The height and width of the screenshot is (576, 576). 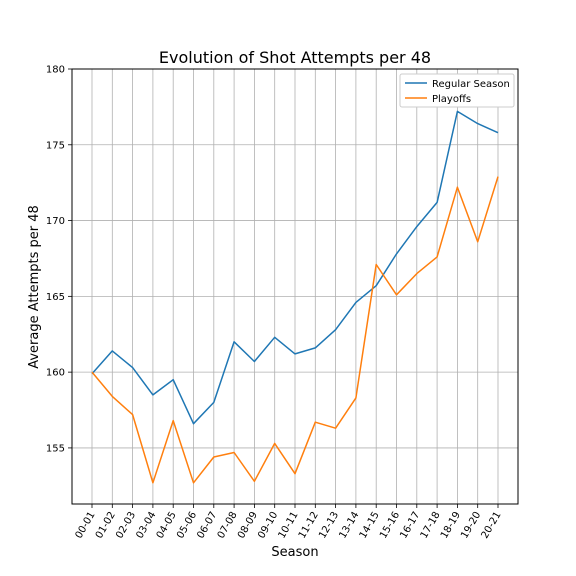 What do you see at coordinates (471, 84) in the screenshot?
I see `legend-label-regular-season: Regular Season` at bounding box center [471, 84].